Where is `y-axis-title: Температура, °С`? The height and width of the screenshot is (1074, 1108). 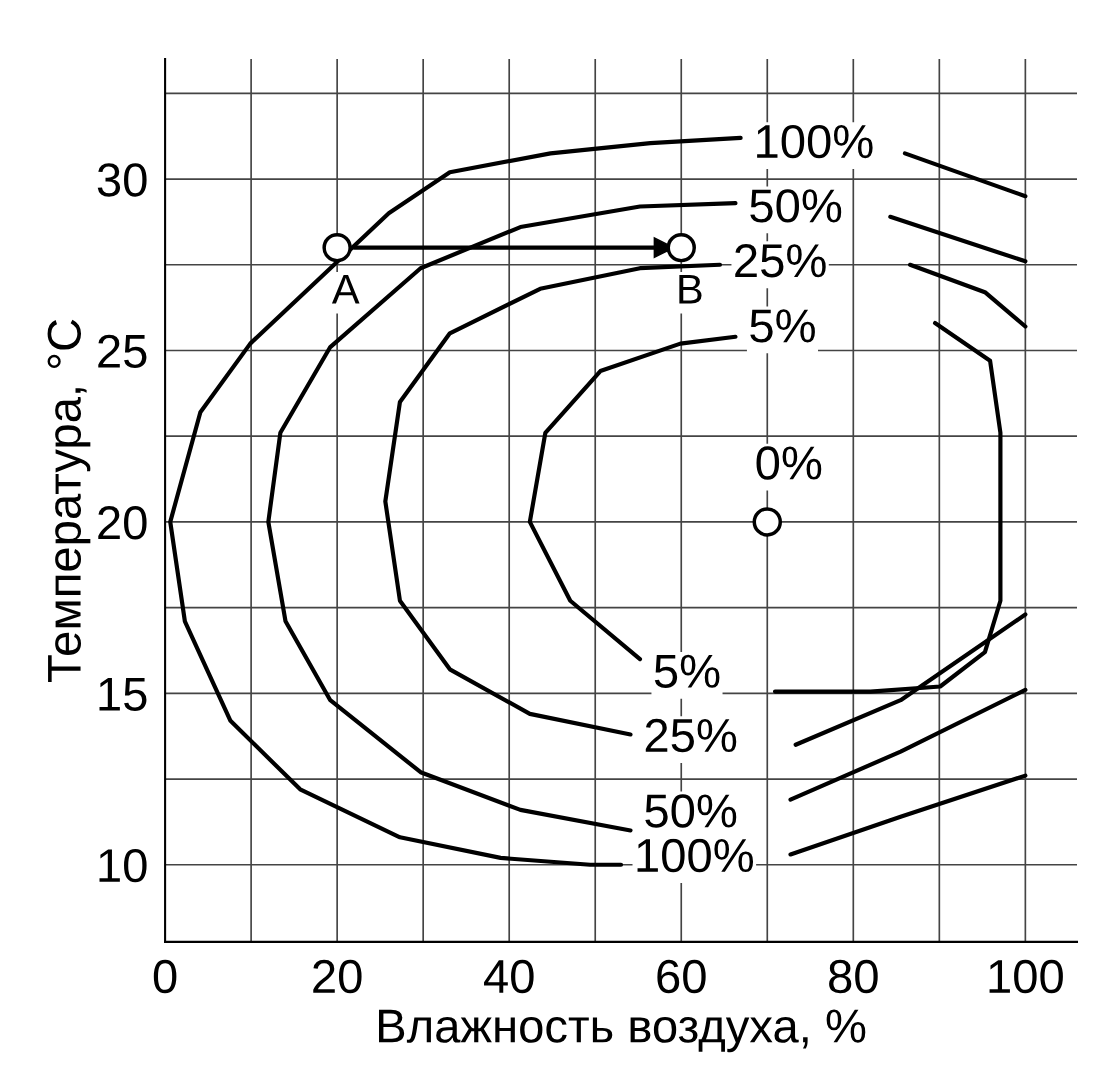
y-axis-title: Температура, °С is located at coordinates (69, 501).